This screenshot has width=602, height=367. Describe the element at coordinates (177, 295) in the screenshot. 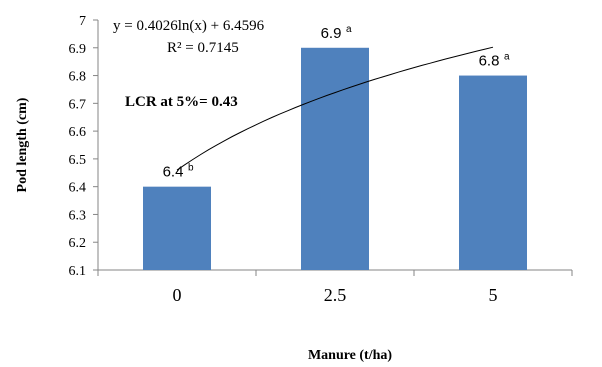

I see `x-tick-label: 0` at that location.